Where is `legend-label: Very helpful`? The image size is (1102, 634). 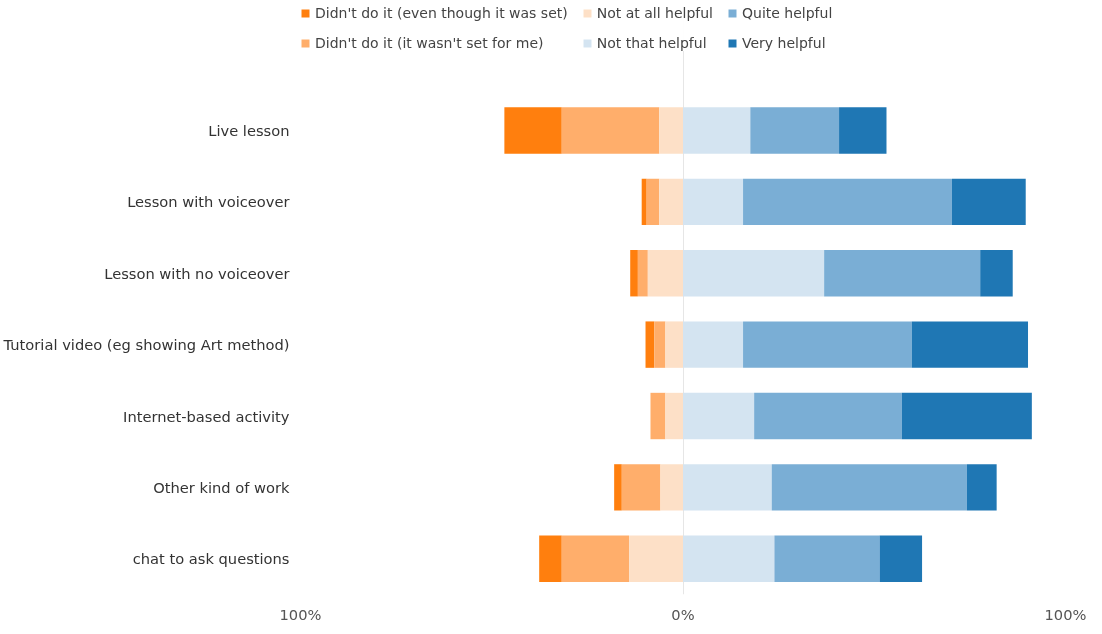 legend-label: Very helpful is located at coordinates (783, 43).